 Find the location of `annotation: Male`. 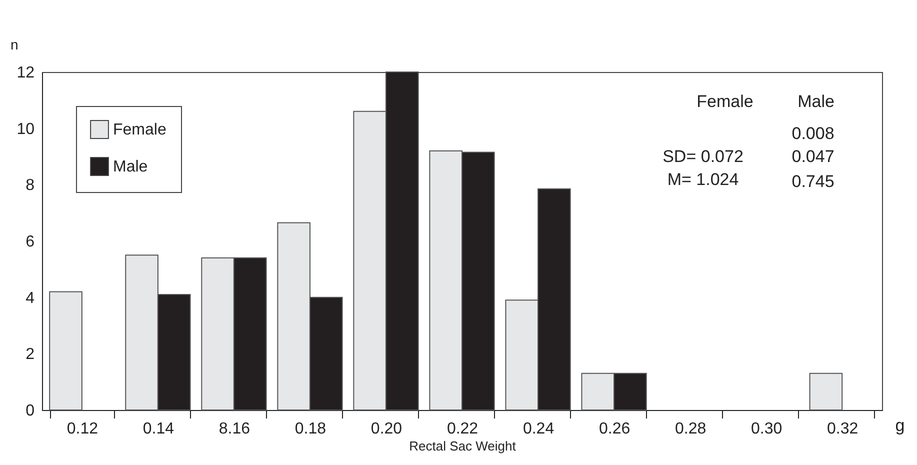

annotation: Male is located at coordinates (816, 101).